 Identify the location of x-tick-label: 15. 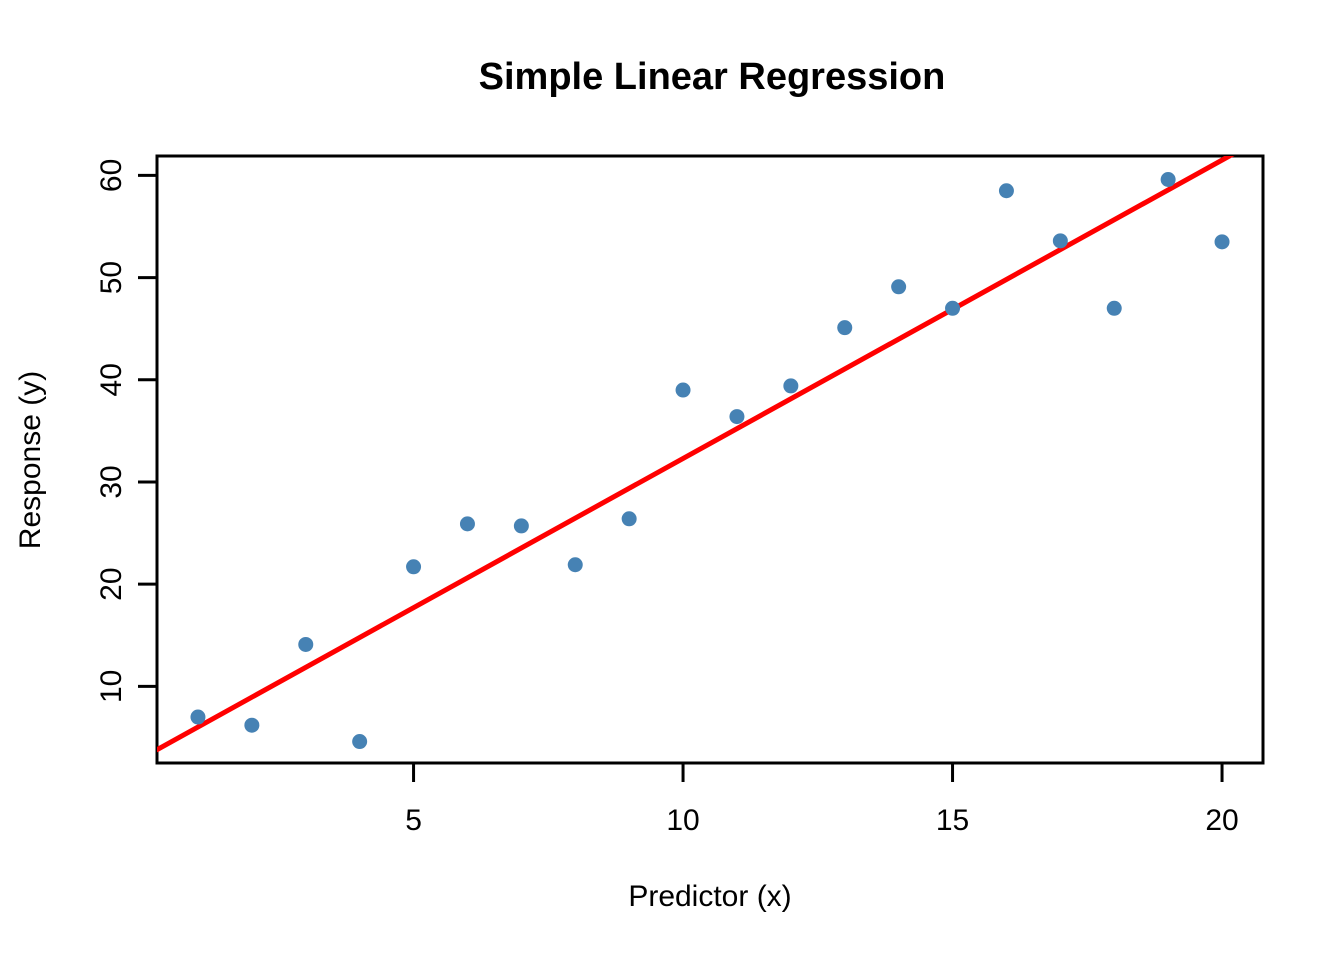
(952, 820).